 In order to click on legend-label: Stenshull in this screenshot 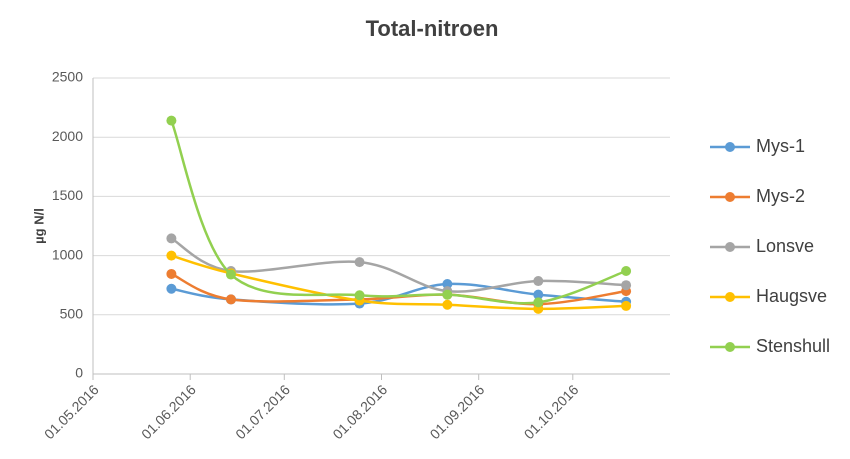, I will do `click(793, 346)`.